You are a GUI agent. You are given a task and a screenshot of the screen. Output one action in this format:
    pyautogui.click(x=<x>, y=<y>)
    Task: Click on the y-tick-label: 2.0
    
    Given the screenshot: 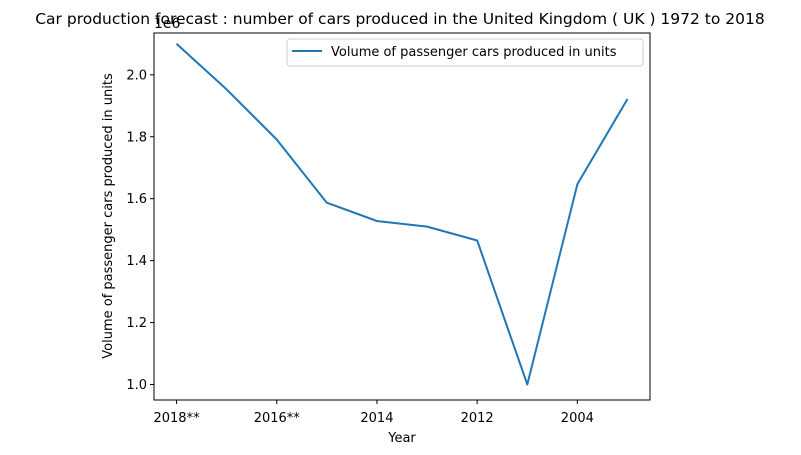 What is the action you would take?
    pyautogui.click(x=136, y=75)
    